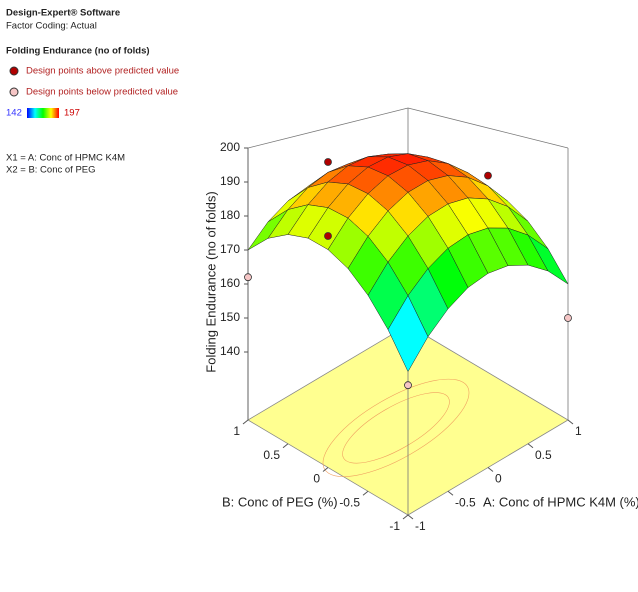 The height and width of the screenshot is (592, 638). What do you see at coordinates (230, 181) in the screenshot?
I see `z-tick-label: 190` at bounding box center [230, 181].